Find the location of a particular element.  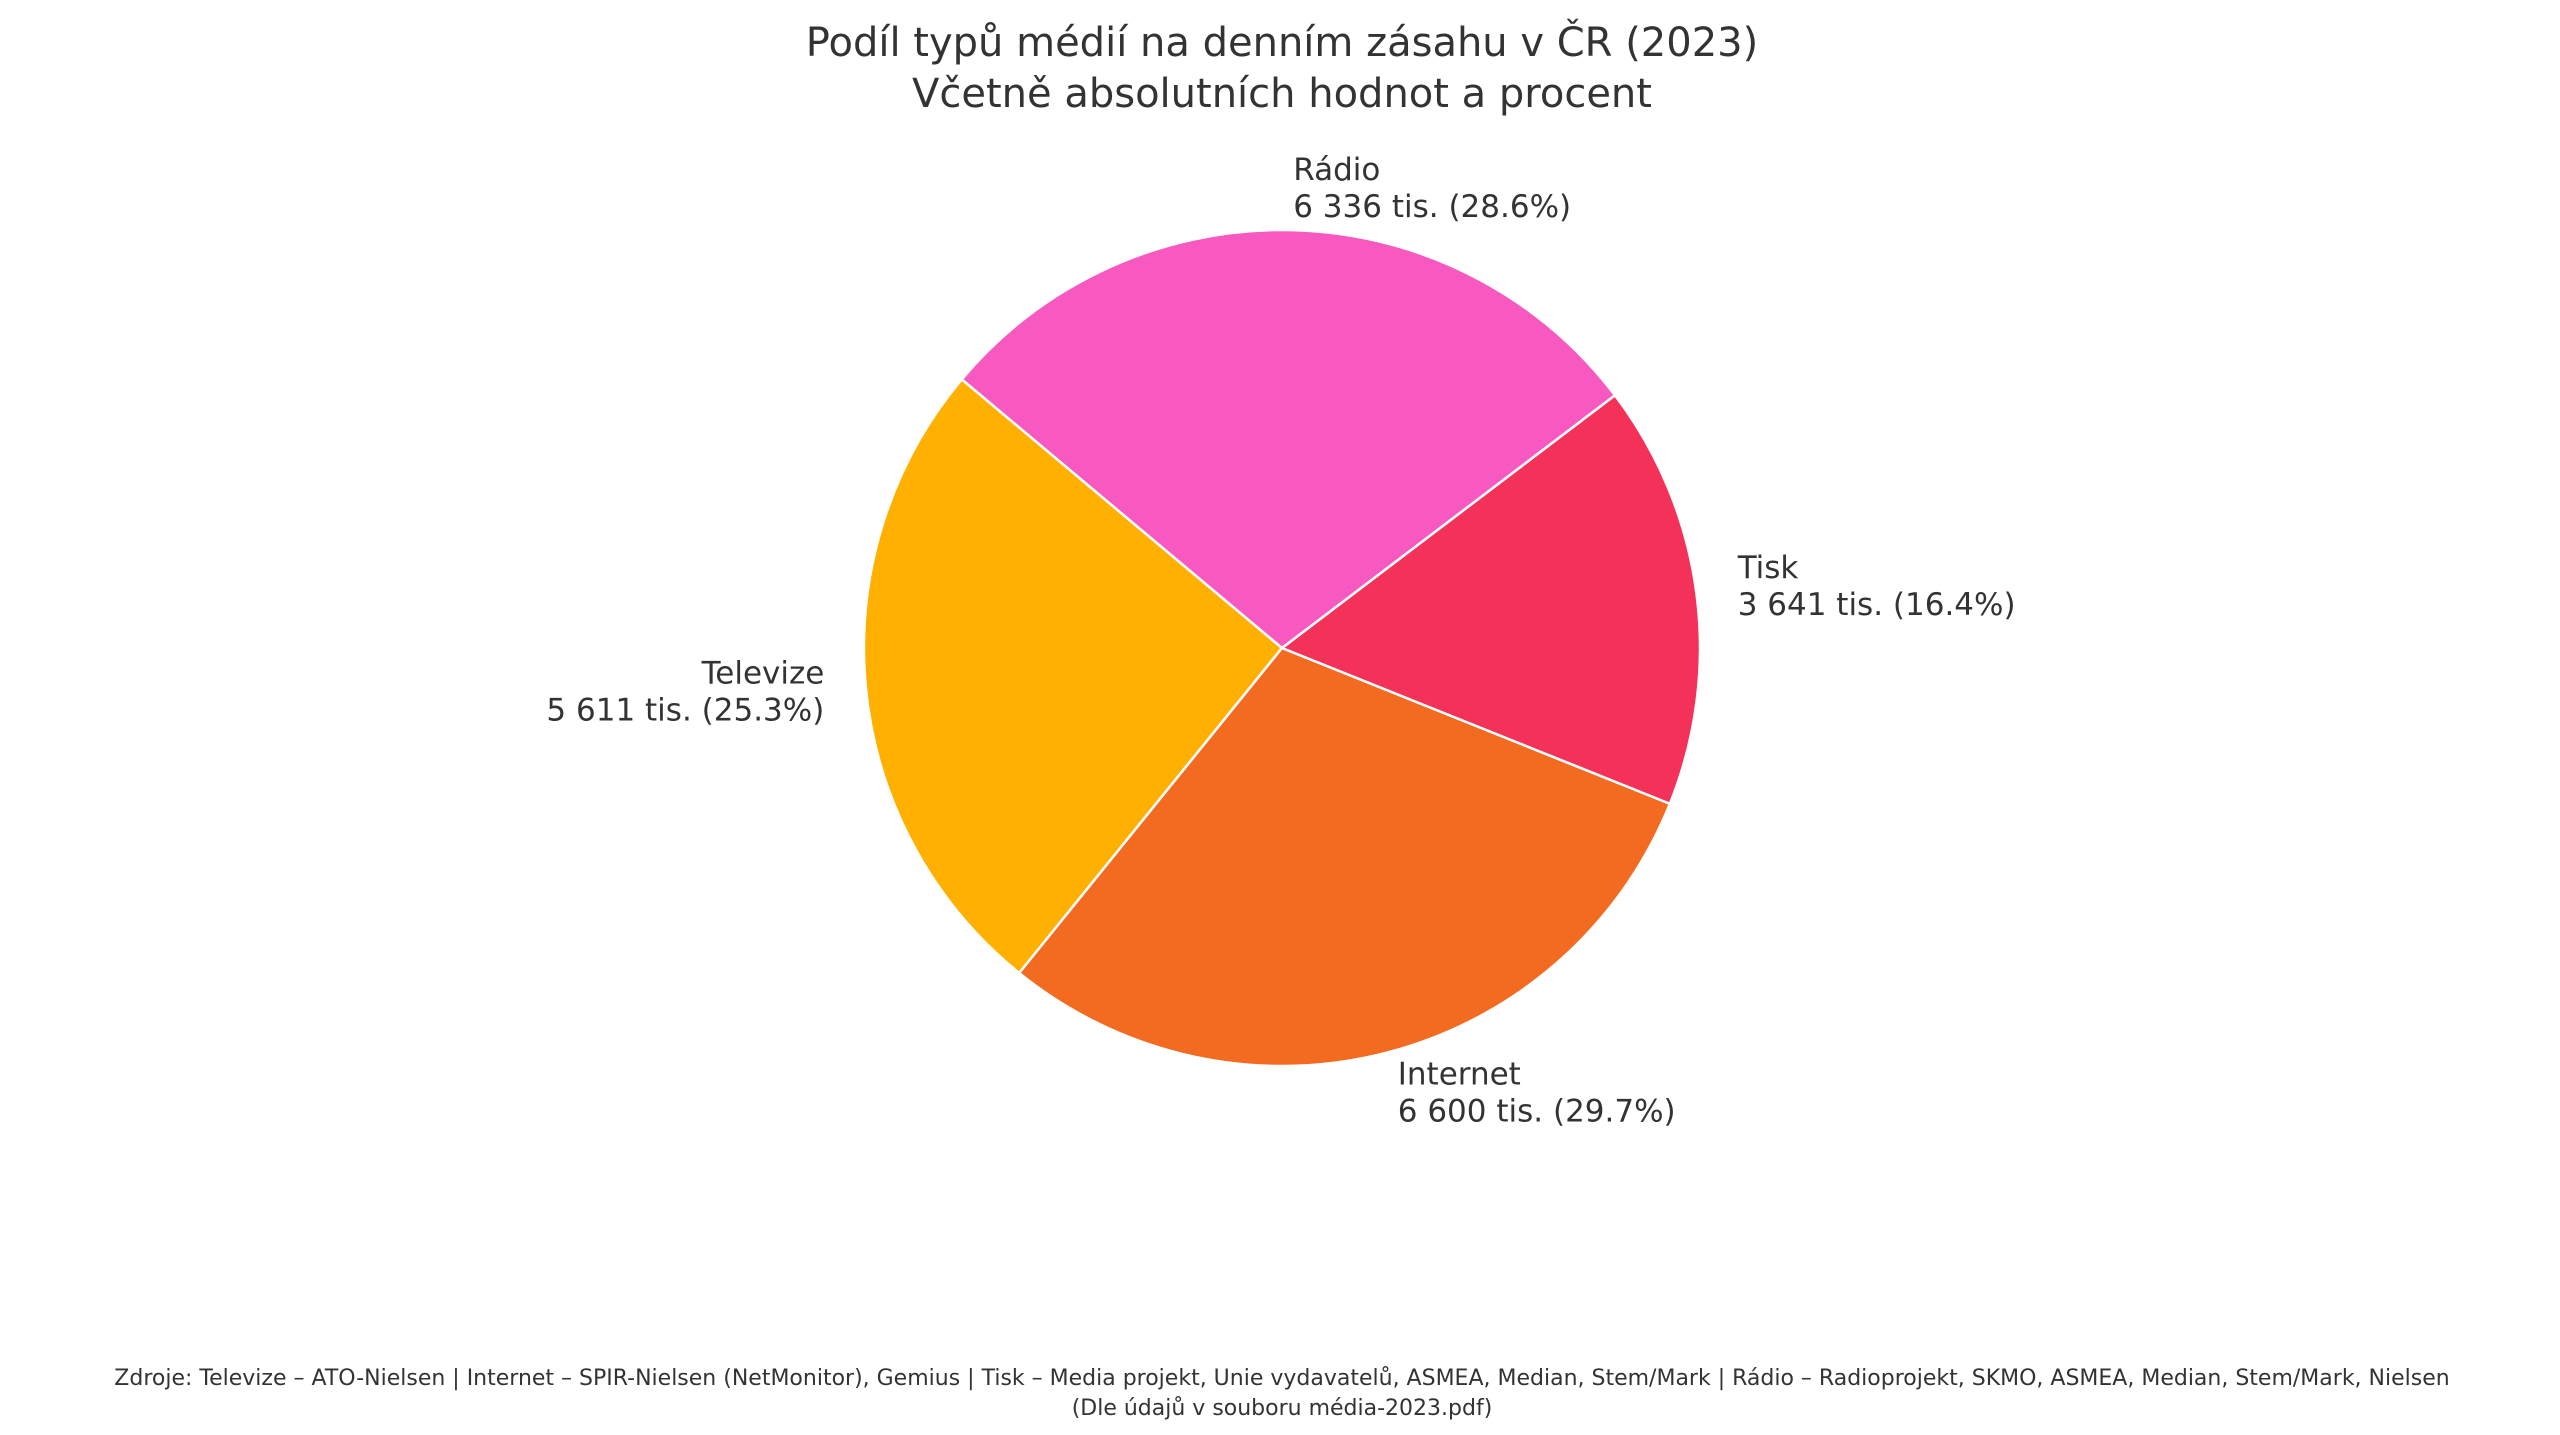

slice-label-rádio: Rádio is located at coordinates (1336, 170).